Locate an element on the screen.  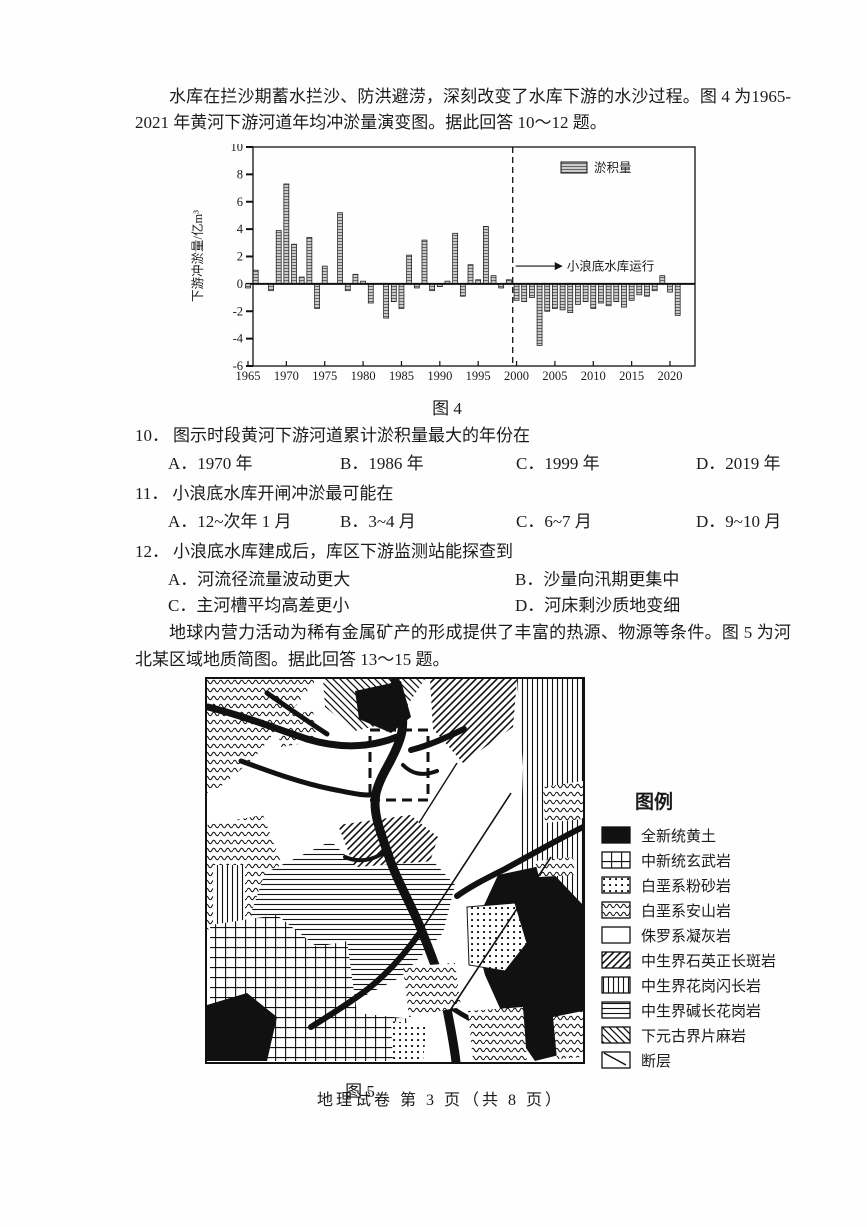
legend-label: 中生界碱长花岗岩 is located at coordinates (701, 1011).